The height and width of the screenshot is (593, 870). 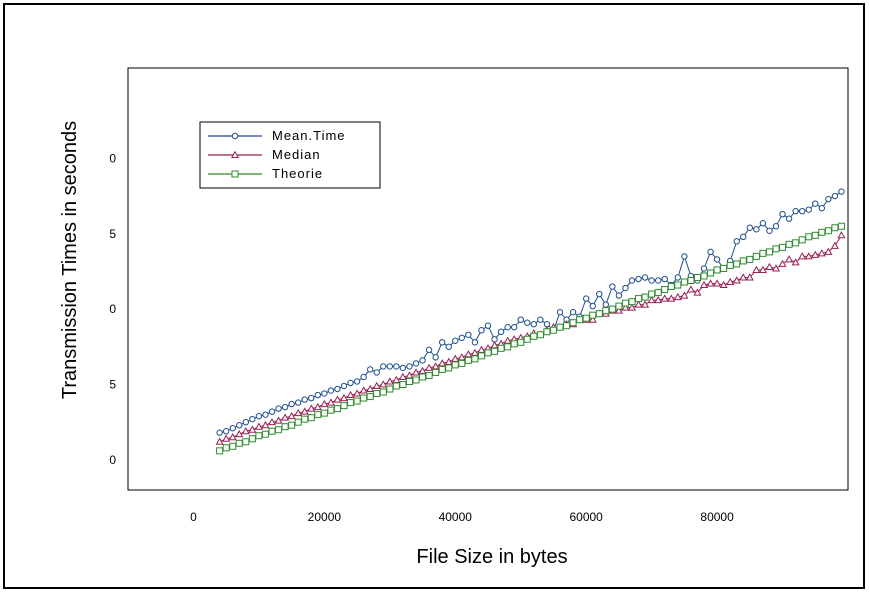 What do you see at coordinates (235, 154) in the screenshot?
I see `legend-marker-median` at bounding box center [235, 154].